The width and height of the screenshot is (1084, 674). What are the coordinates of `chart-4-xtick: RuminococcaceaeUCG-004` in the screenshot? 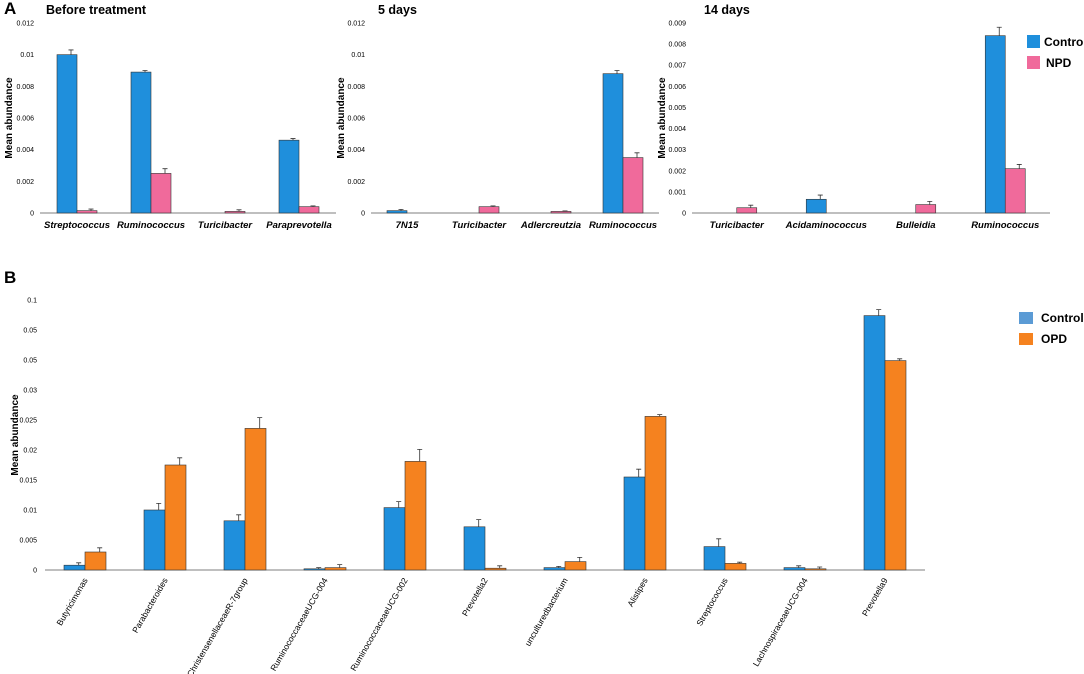 It's located at (299, 624).